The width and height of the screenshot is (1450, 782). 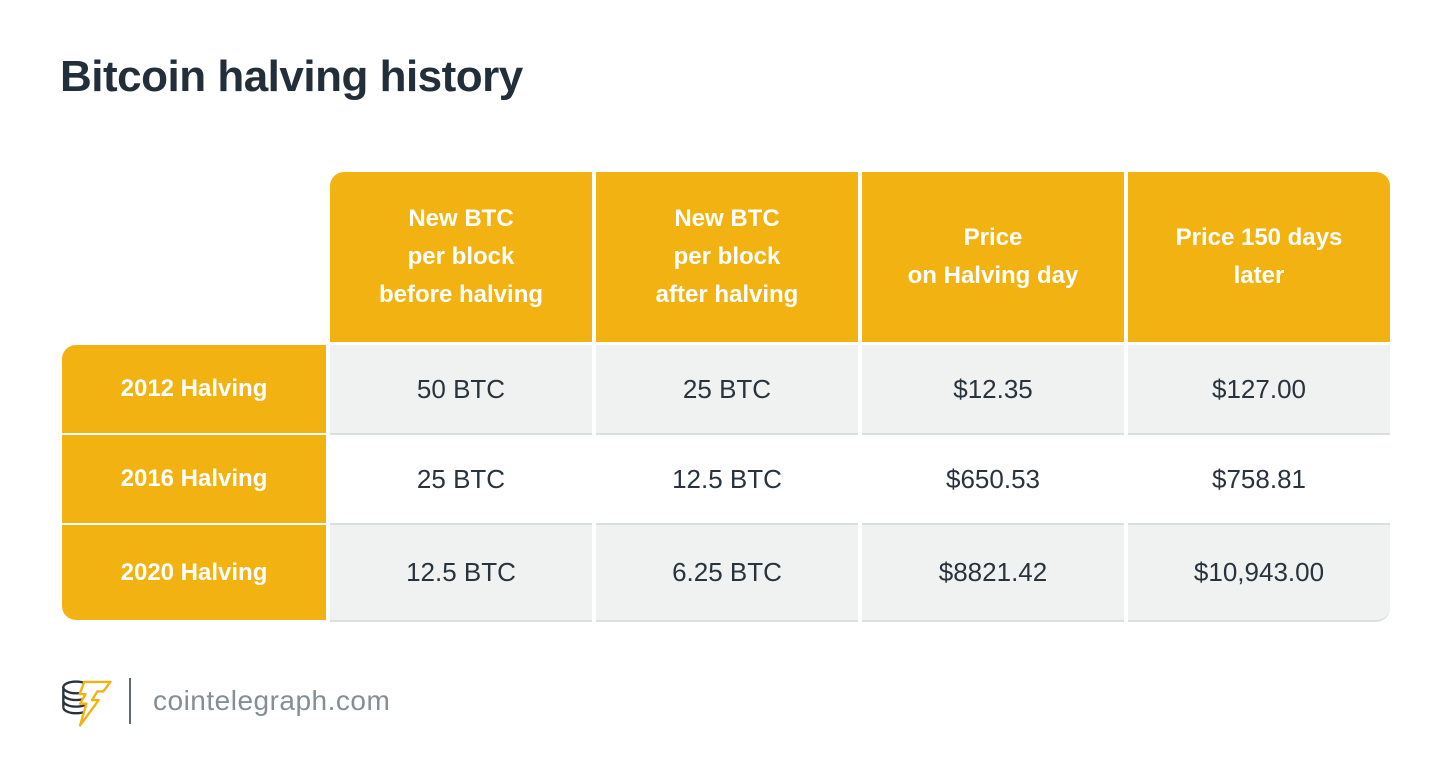 I want to click on cointelegraph-logo-icon, so click(x=87, y=703).